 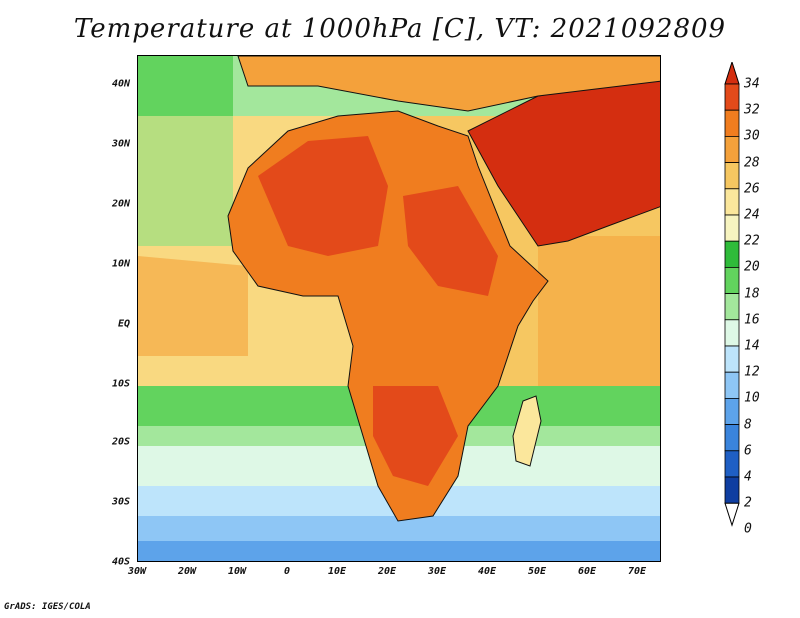 What do you see at coordinates (487, 571) in the screenshot?
I see `x-tick: 40E` at bounding box center [487, 571].